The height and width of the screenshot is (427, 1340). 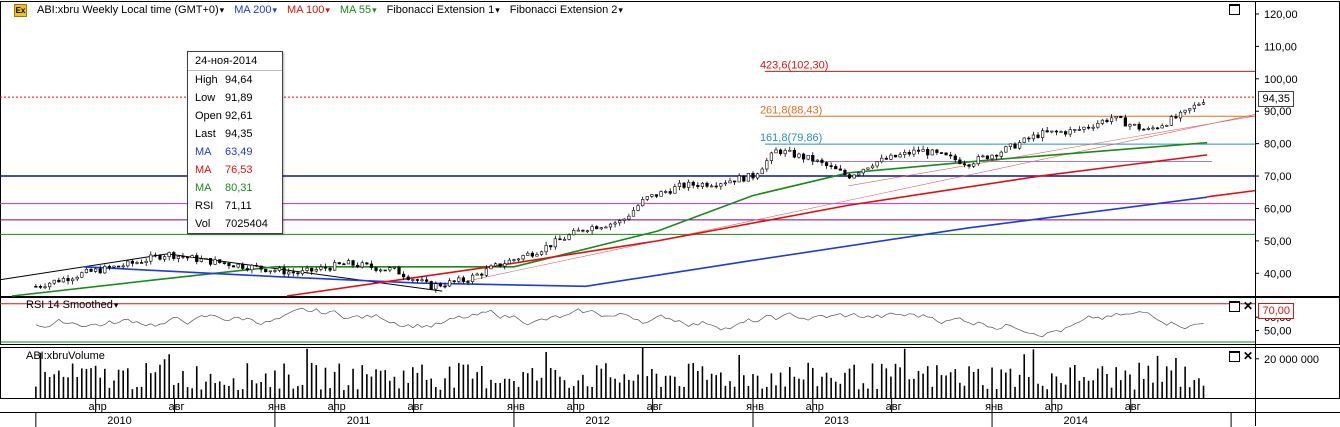 What do you see at coordinates (203, 188) in the screenshot?
I see `tooltip-key: MA` at bounding box center [203, 188].